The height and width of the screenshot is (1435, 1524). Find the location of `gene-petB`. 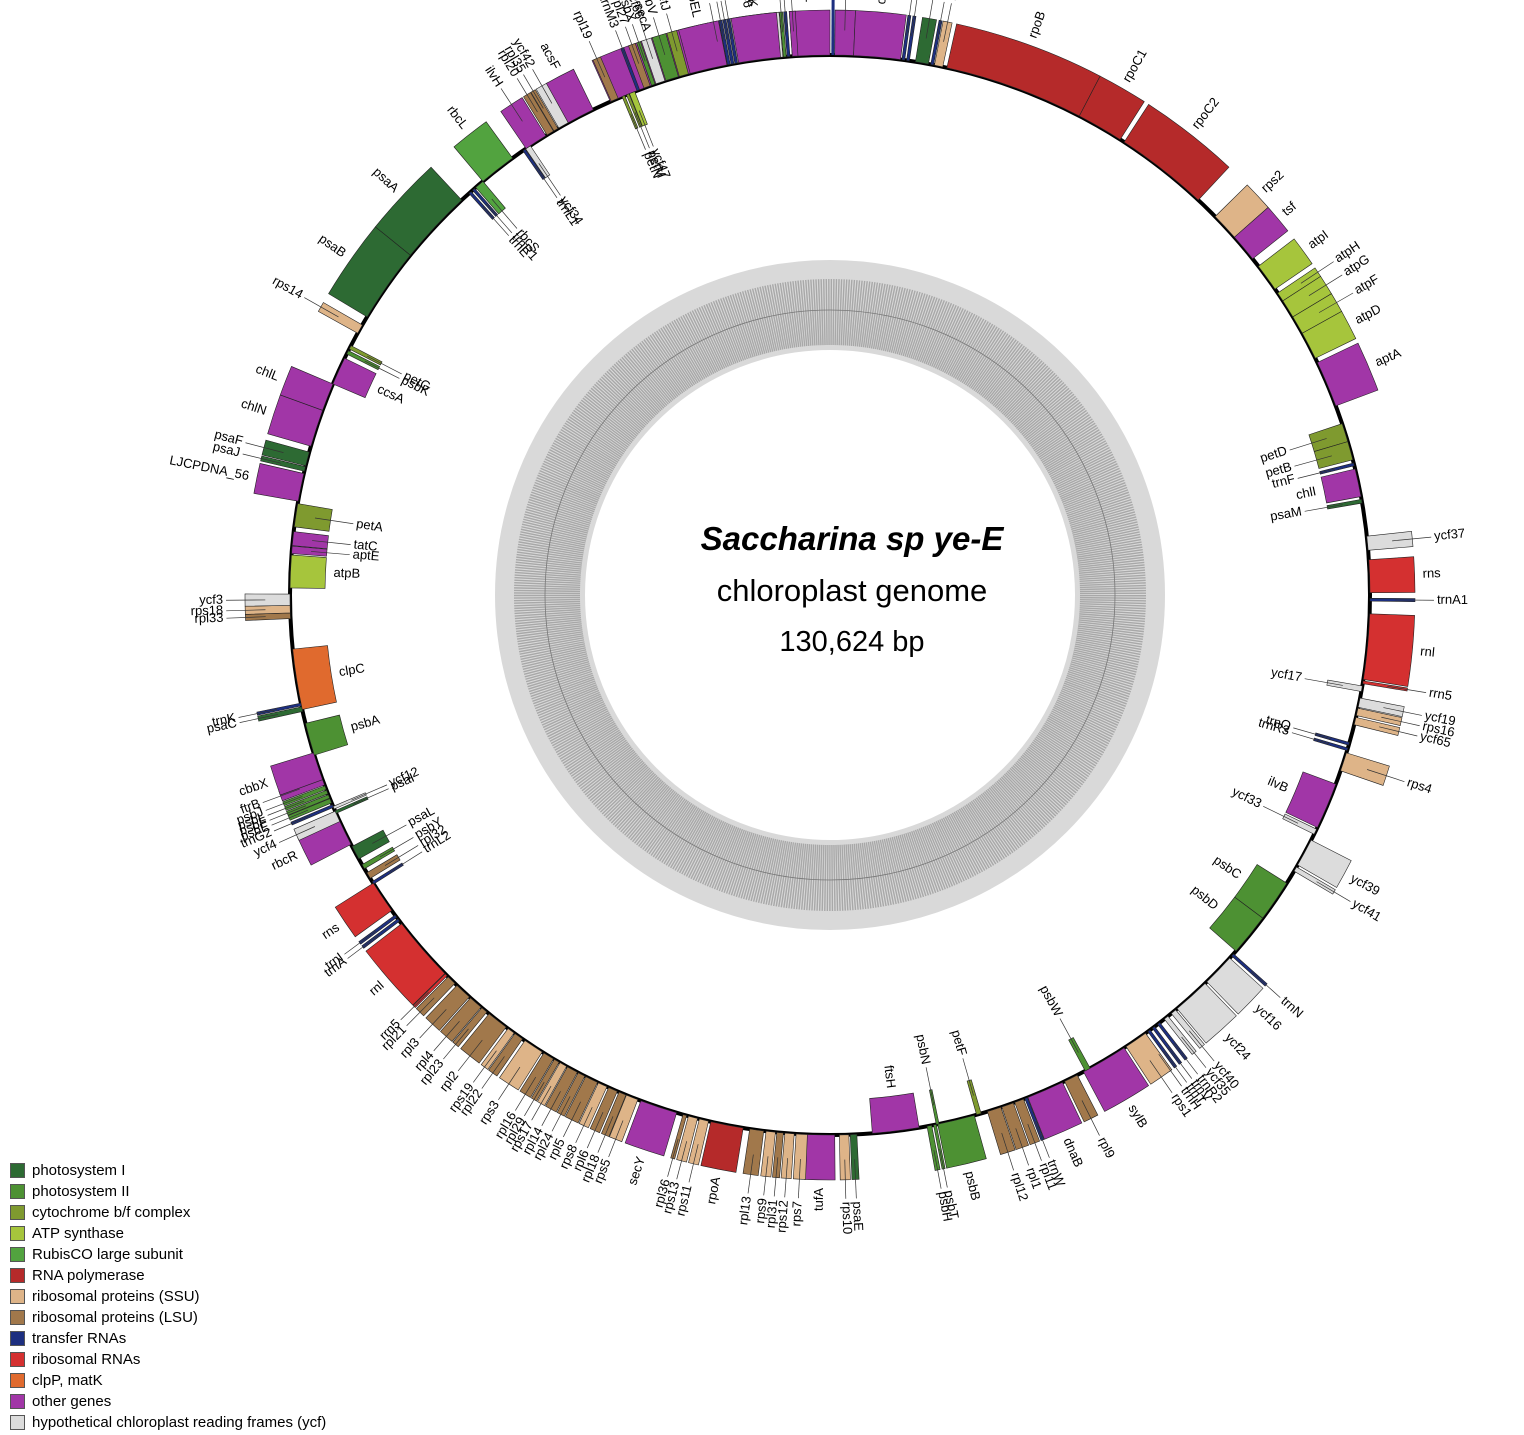

gene-petB is located at coordinates (1333, 455).